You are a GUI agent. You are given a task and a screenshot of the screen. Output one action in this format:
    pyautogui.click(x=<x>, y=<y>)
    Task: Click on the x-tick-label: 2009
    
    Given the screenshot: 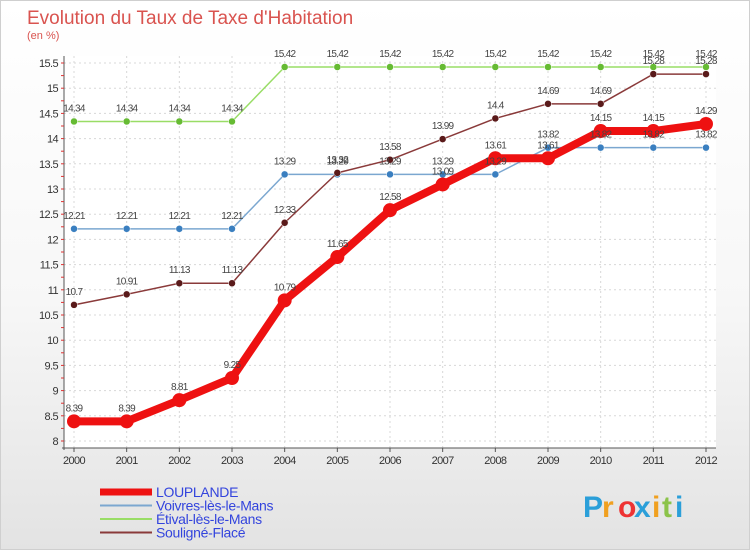 What is the action you would take?
    pyautogui.click(x=548, y=461)
    